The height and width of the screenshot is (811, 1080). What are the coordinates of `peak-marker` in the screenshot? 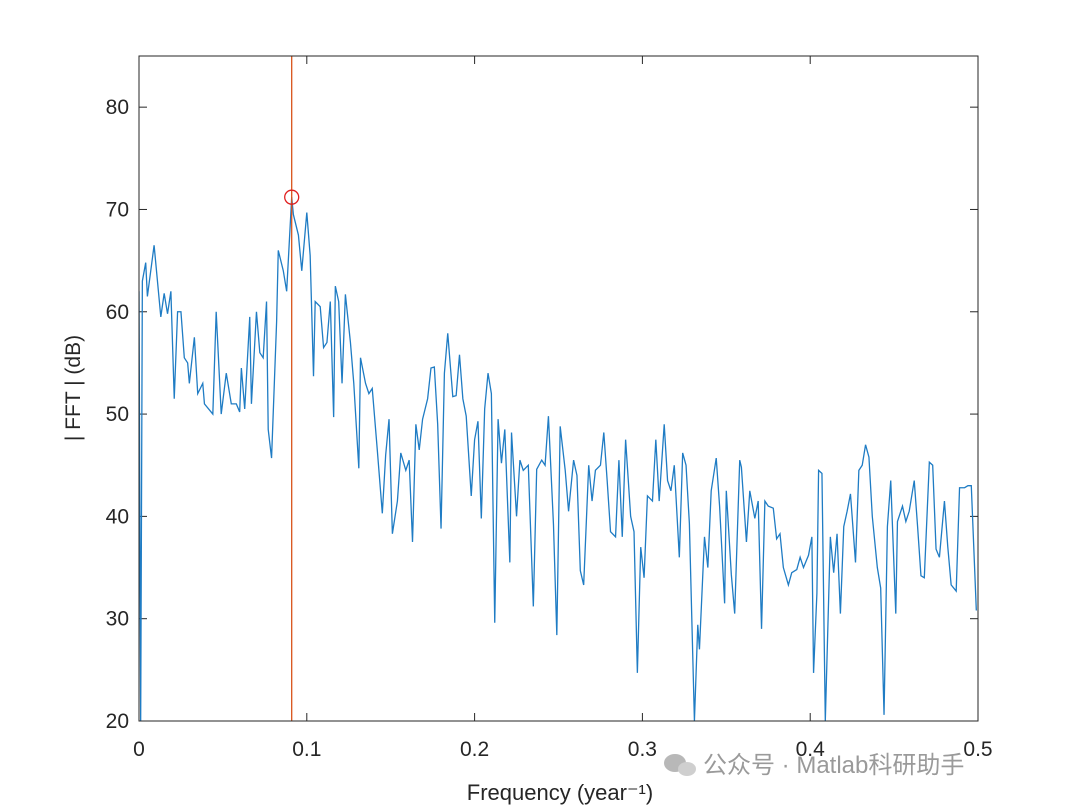 It's located at (292, 197).